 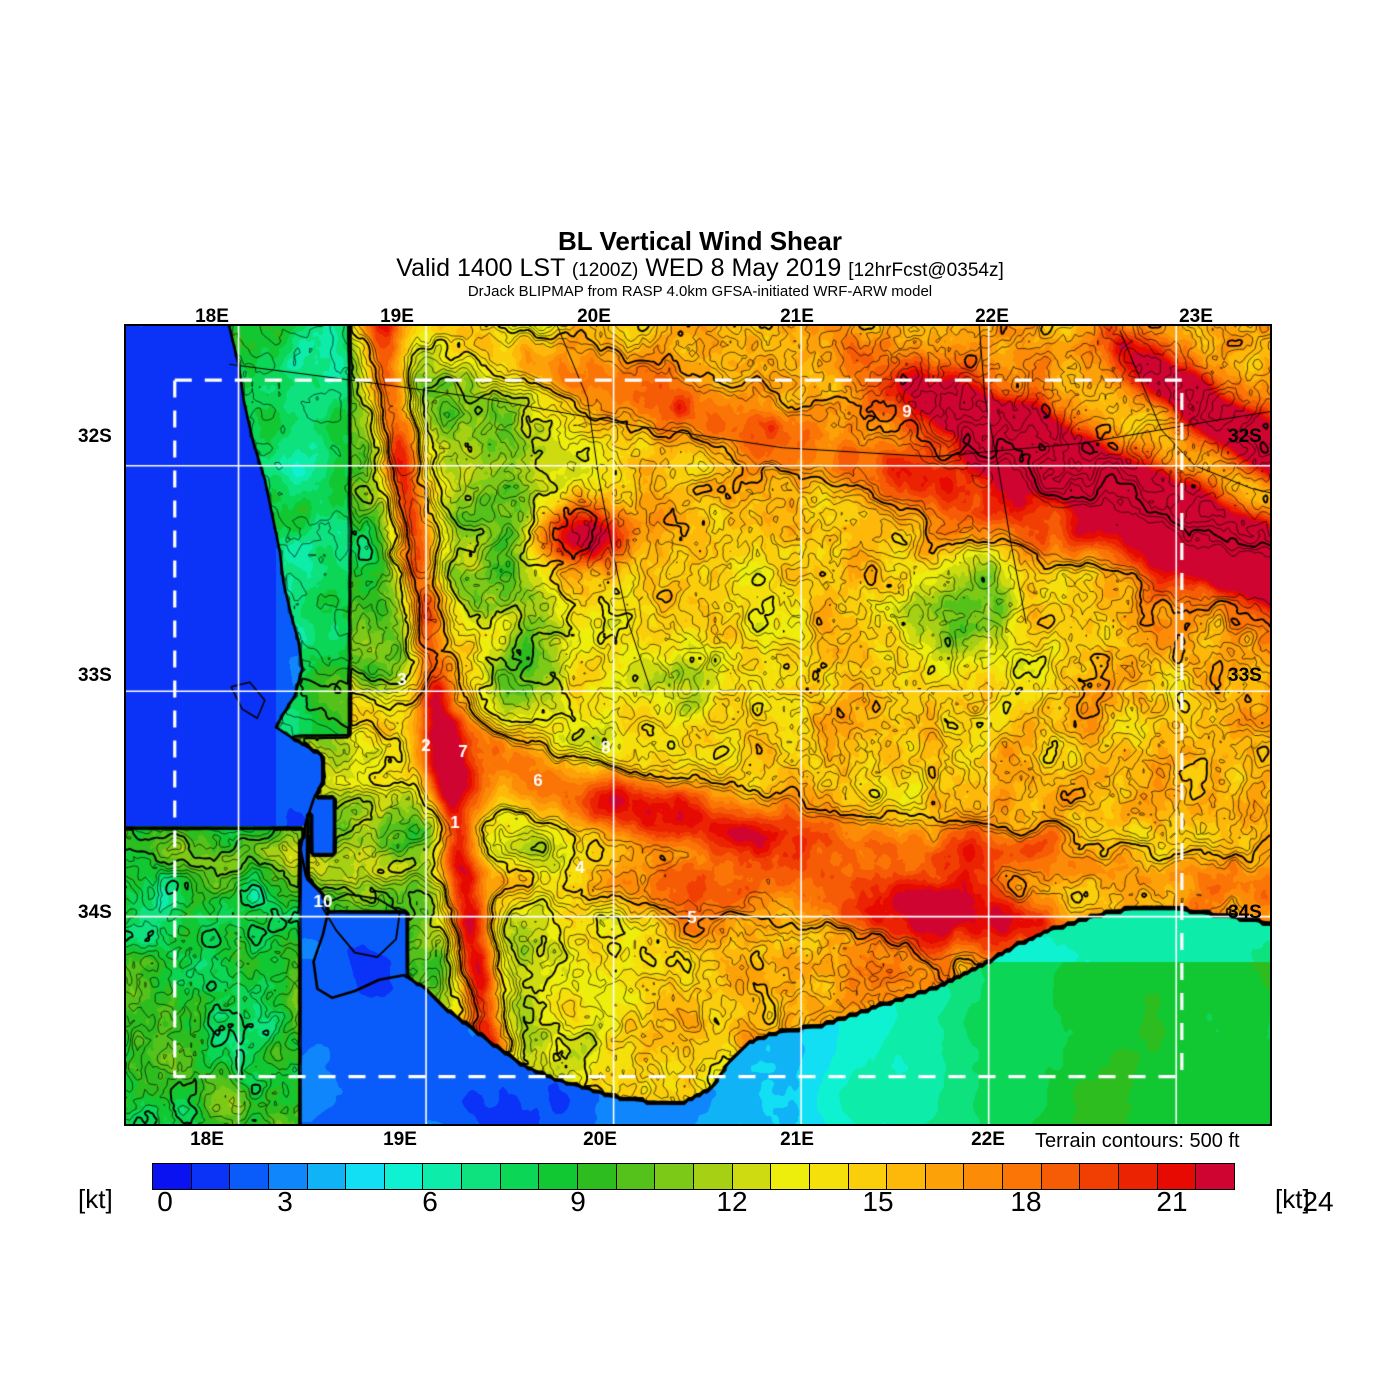 I want to click on lat-label-left: 33S, so click(x=95, y=675).